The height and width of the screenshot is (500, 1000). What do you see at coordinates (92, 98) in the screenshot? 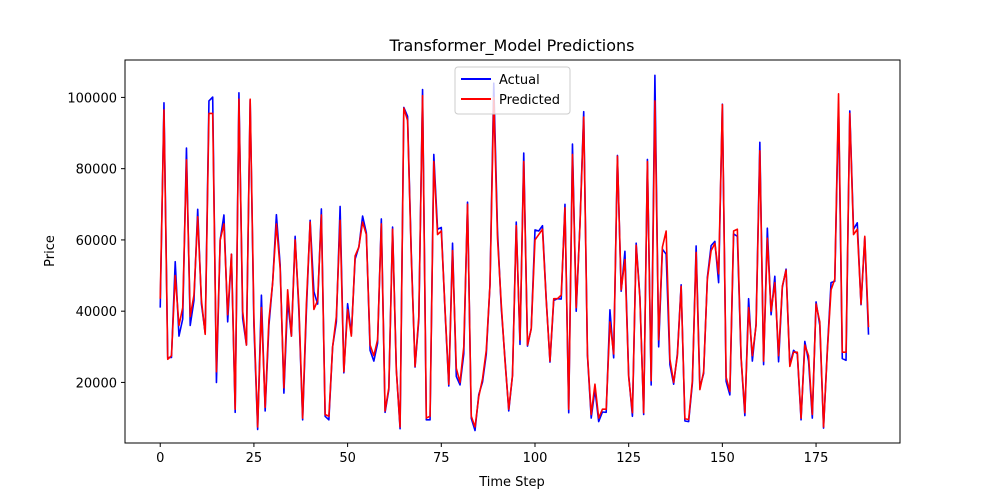
I see `y-tick-label: 100000` at bounding box center [92, 98].